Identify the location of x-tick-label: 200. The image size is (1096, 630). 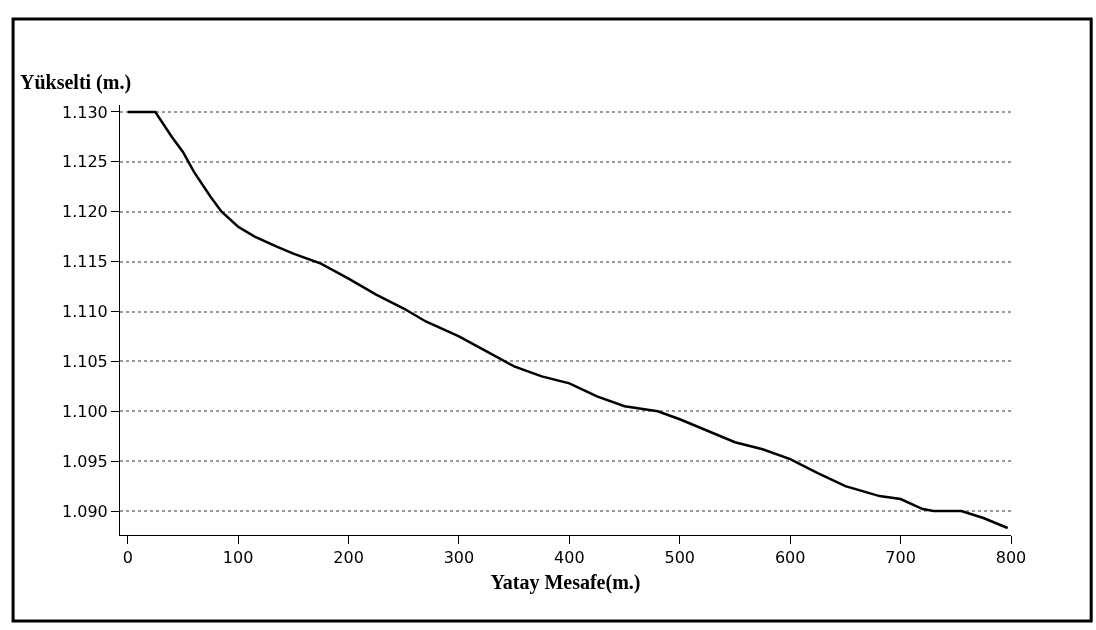
(348, 558).